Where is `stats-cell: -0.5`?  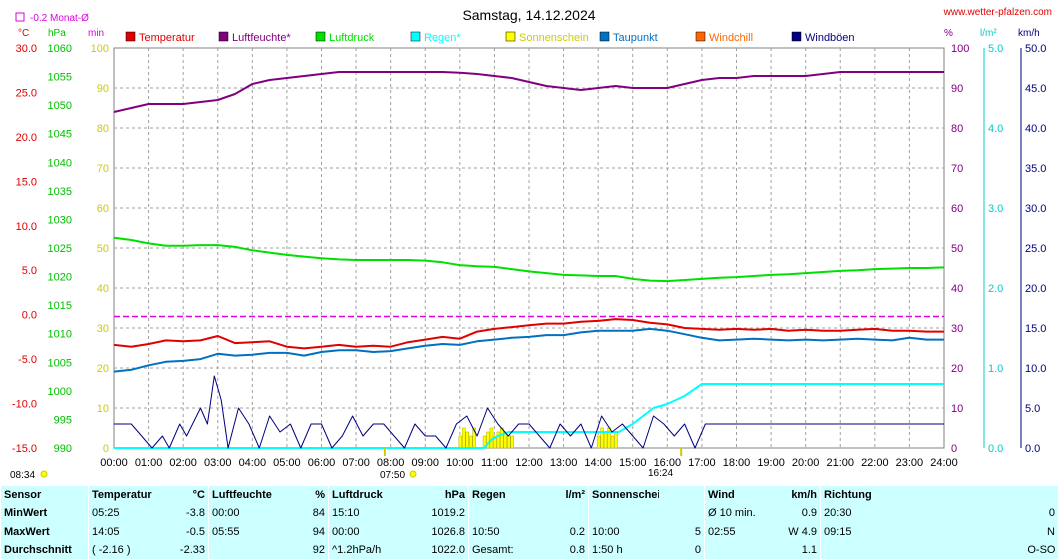 stats-cell: -0.5 is located at coordinates (195, 531).